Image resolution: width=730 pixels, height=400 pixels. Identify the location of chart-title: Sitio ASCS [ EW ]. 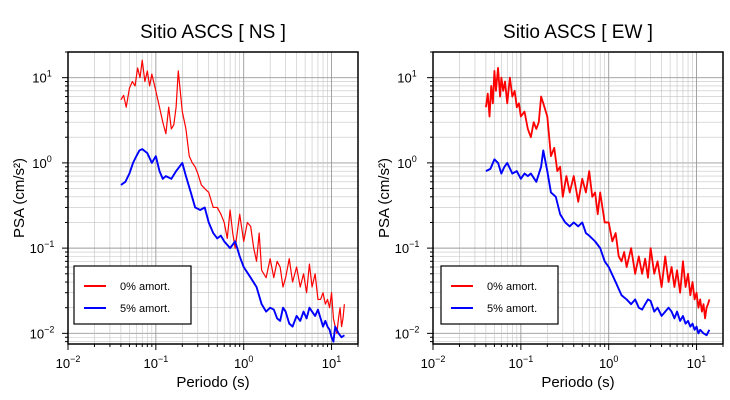
(578, 32).